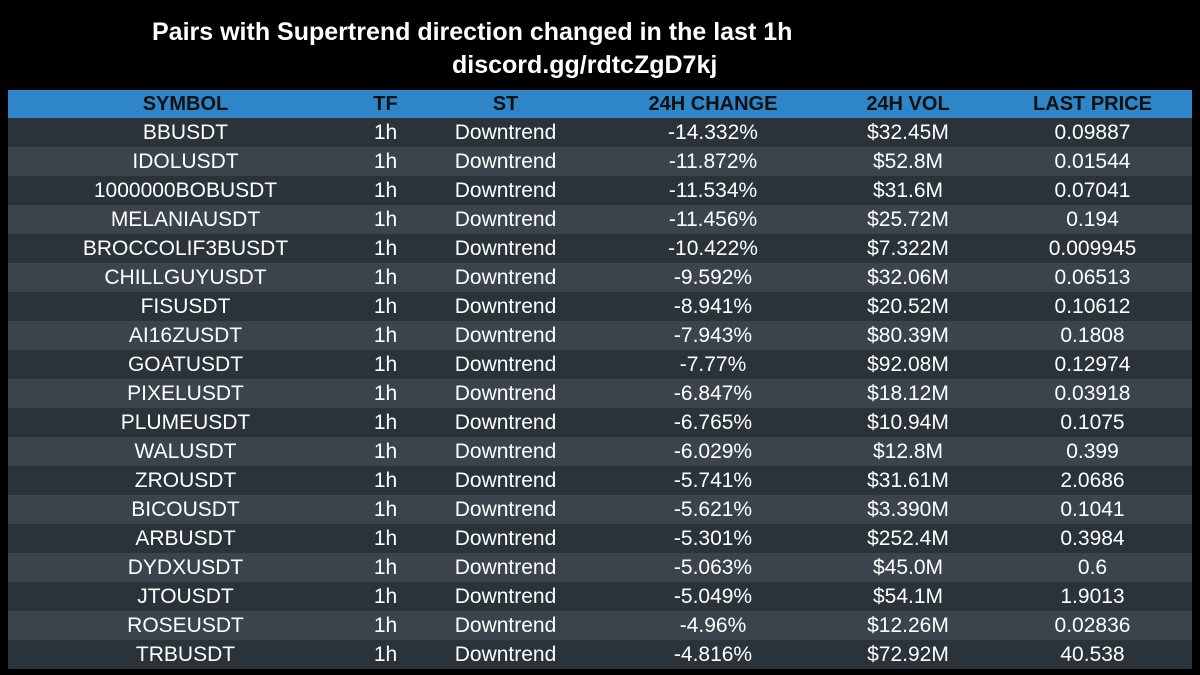 The image size is (1200, 675). What do you see at coordinates (185, 596) in the screenshot?
I see `cell-symbol: JTOUSDT` at bounding box center [185, 596].